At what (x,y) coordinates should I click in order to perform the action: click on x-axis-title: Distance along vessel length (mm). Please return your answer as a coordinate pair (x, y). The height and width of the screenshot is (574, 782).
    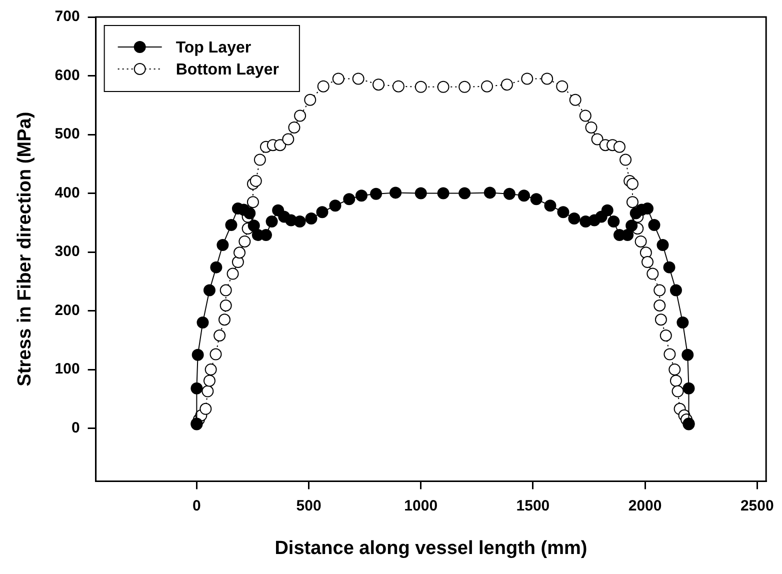
    Looking at the image, I should click on (431, 548).